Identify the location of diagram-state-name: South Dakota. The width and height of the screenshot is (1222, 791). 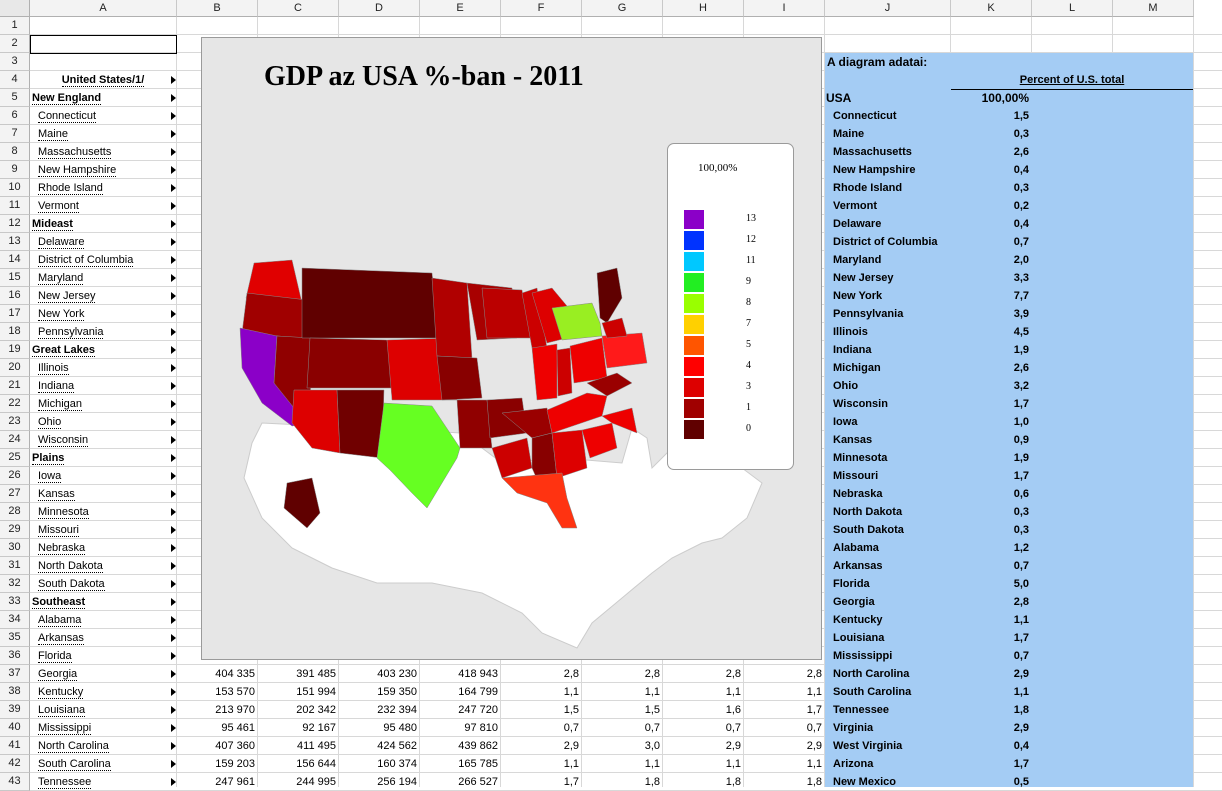
(868, 530).